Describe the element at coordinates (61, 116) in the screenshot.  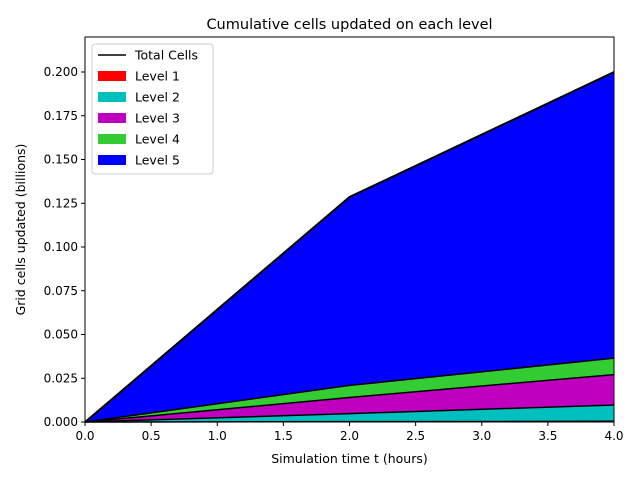
I see `y-tick-label: 0.175` at that location.